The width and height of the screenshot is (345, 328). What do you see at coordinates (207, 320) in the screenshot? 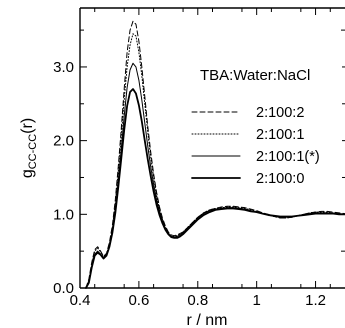
I see `x-axis-label: r / nm` at bounding box center [207, 320].